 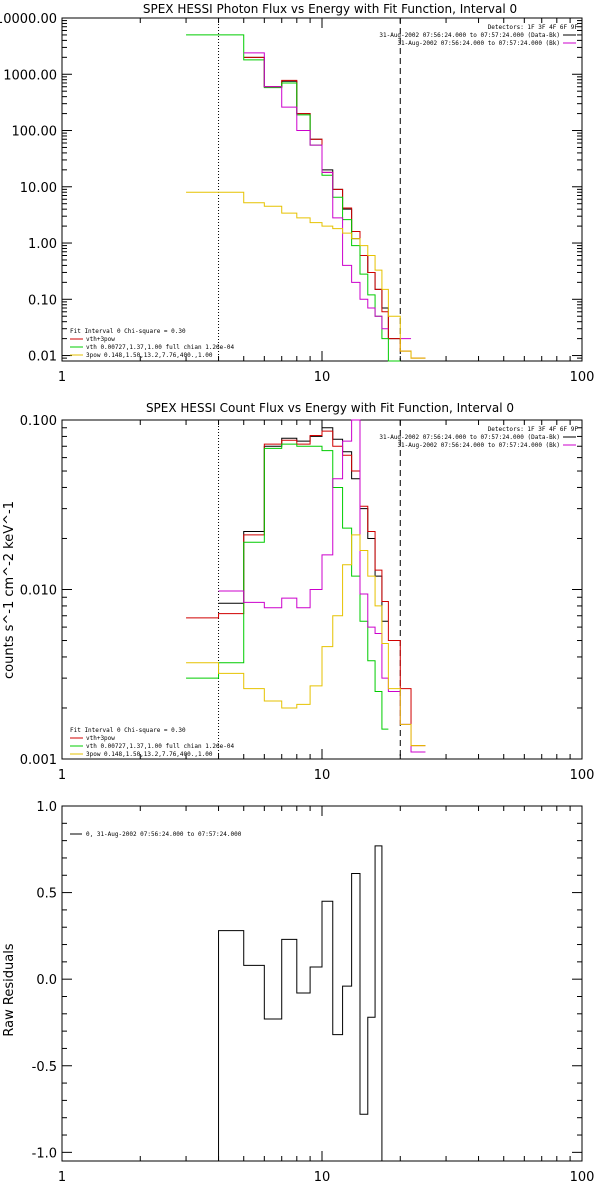 What do you see at coordinates (38, 591) in the screenshot?
I see `y-tick-label: 0.010` at bounding box center [38, 591].